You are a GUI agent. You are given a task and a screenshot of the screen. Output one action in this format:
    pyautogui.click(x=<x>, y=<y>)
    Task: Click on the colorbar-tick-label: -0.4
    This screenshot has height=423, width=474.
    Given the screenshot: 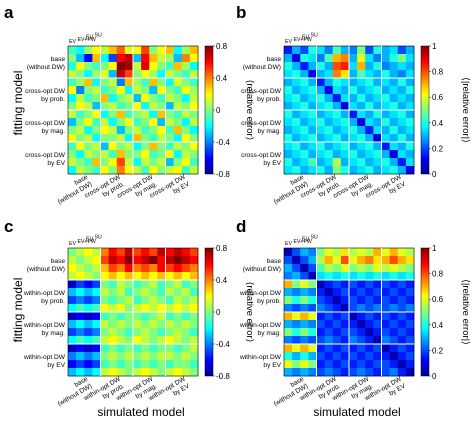 What is the action you would take?
    pyautogui.click(x=223, y=344)
    